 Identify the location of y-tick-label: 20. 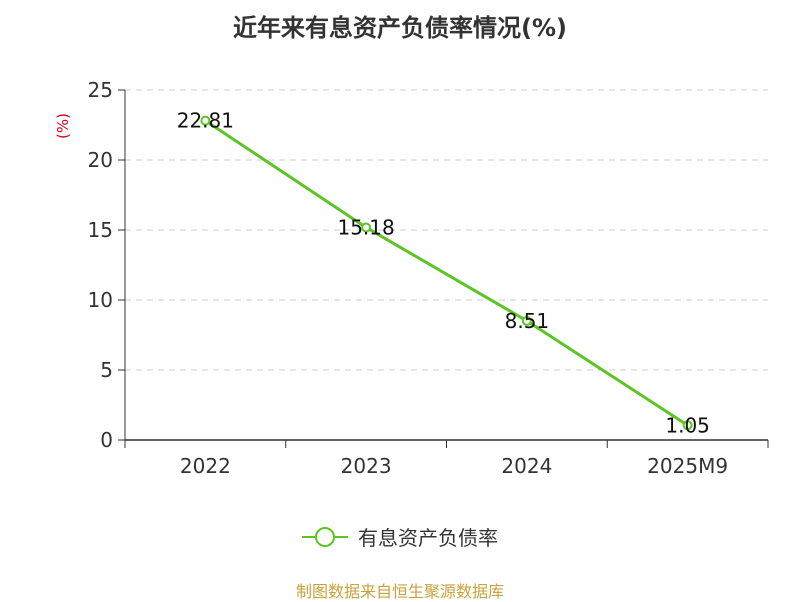
(100, 160).